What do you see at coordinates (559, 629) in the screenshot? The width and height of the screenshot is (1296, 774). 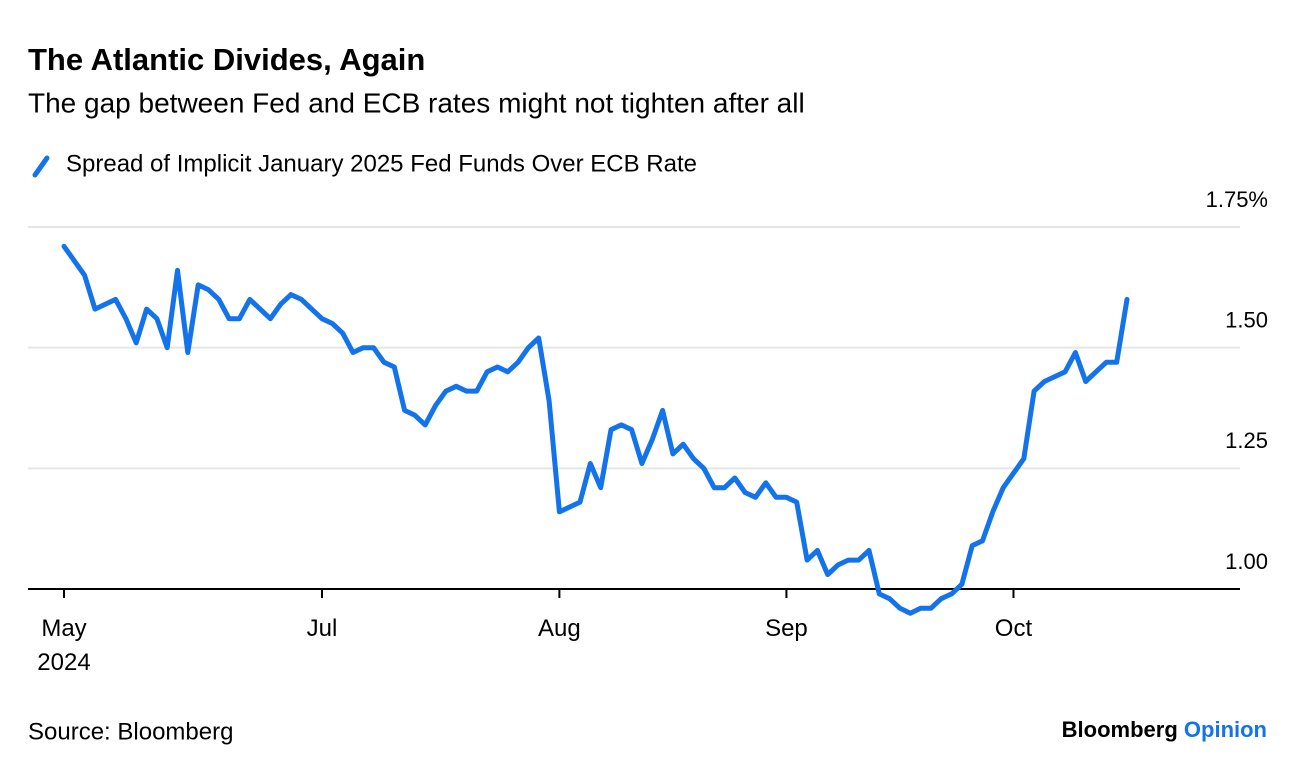 I see `x-tick-label: Aug` at bounding box center [559, 629].